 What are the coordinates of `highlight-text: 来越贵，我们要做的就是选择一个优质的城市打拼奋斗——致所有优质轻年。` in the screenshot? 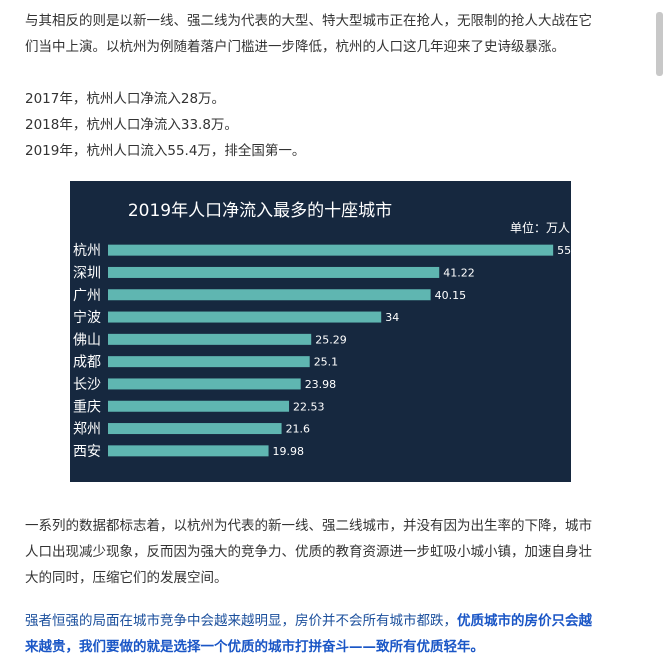 It's located at (254, 647).